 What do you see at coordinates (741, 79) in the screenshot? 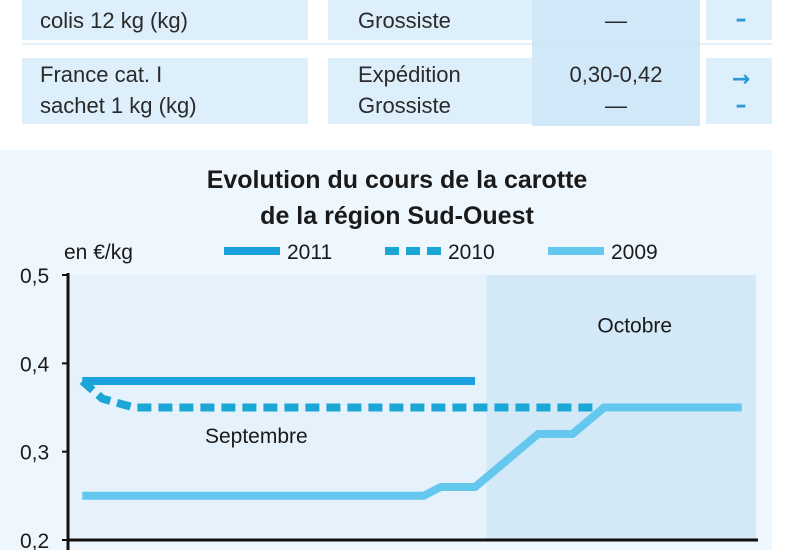
I see `trend-arrow-icon: →` at bounding box center [741, 79].